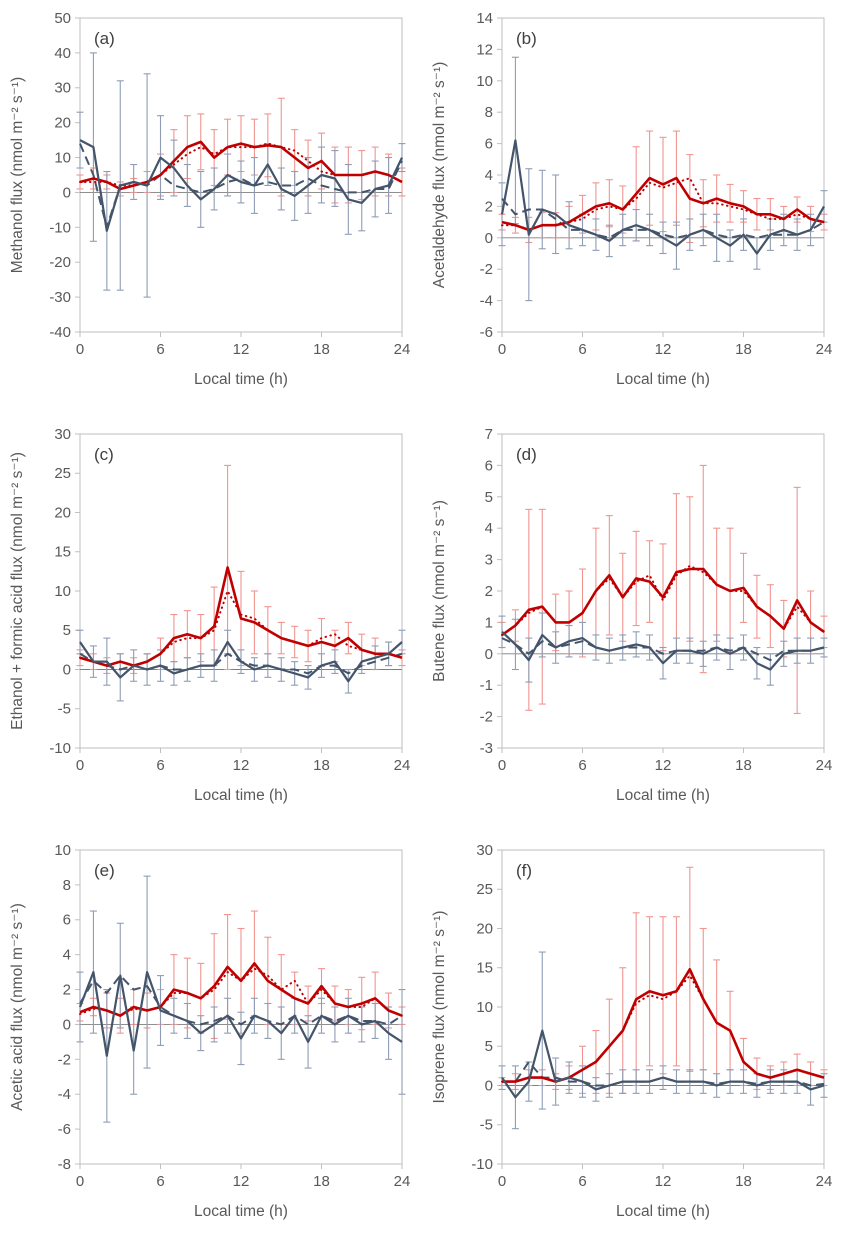  Describe the element at coordinates (489, 434) in the screenshot. I see `svg-text: 7` at that location.